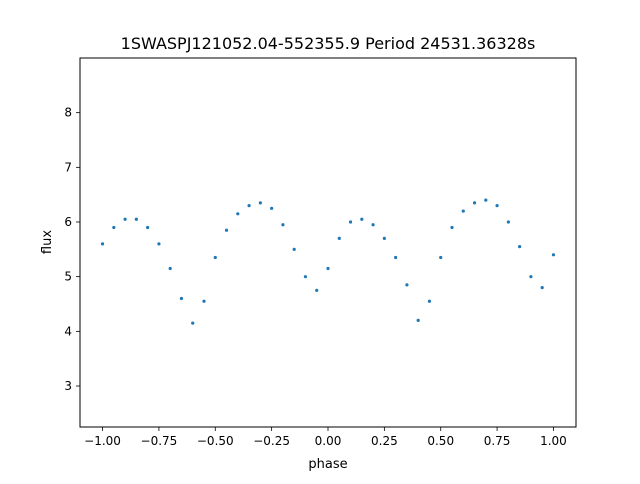 Image resolution: width=640 pixels, height=484 pixels. What do you see at coordinates (159, 441) in the screenshot?
I see `x-tick-label: −0.75` at bounding box center [159, 441].